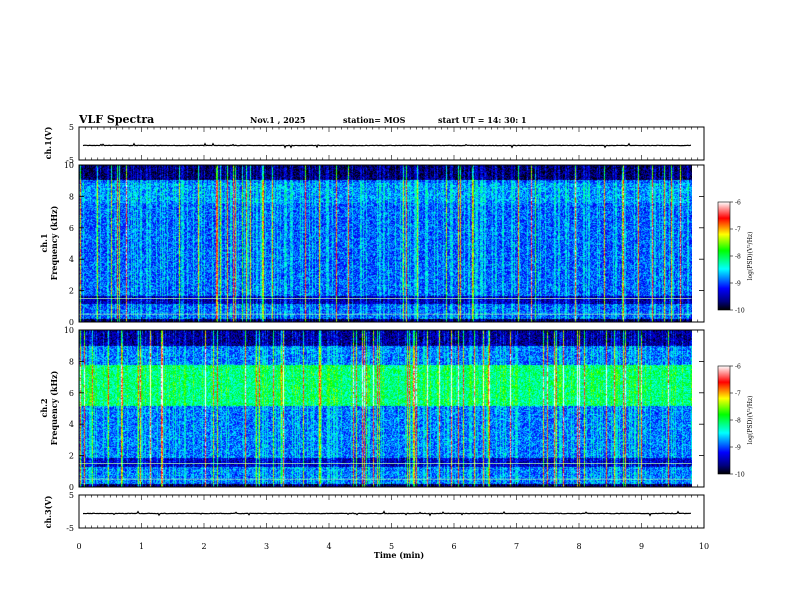 The height and width of the screenshot is (612, 792). Describe the element at coordinates (387, 145) in the screenshot. I see `ch1-waveform-trace` at that location.